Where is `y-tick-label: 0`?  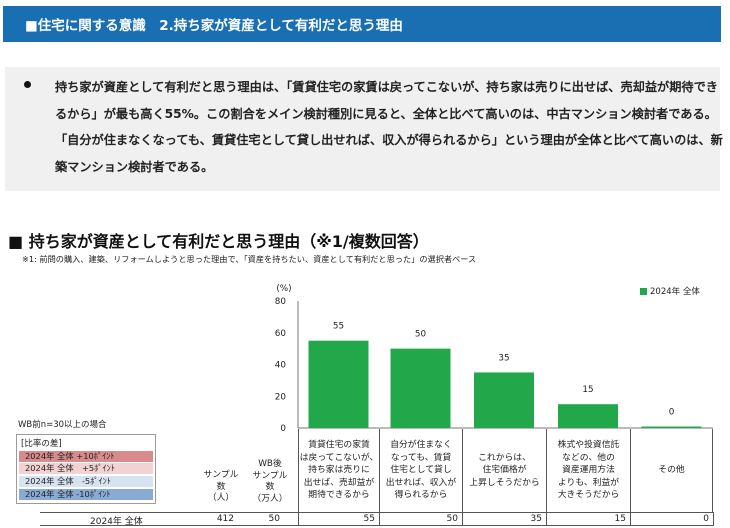
y-tick-label: 0 is located at coordinates (283, 429).